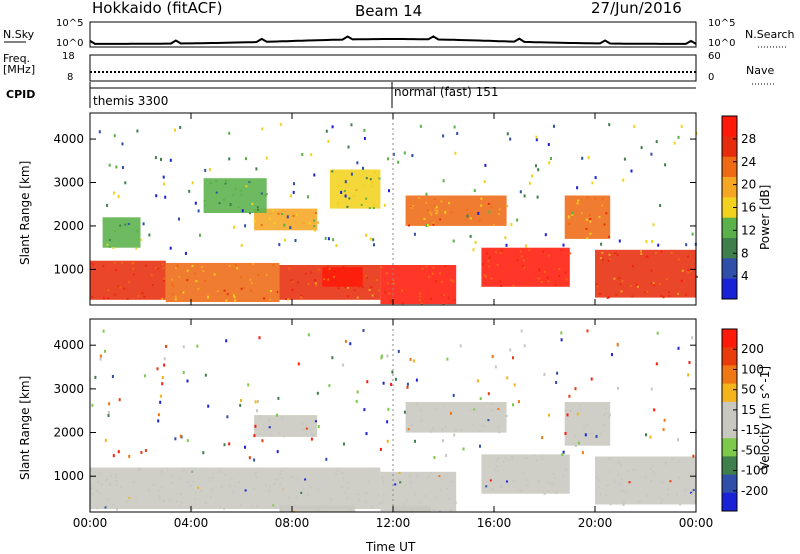  Describe the element at coordinates (748, 208) in the screenshot. I see `colorbar-tick-label: 16` at that location.